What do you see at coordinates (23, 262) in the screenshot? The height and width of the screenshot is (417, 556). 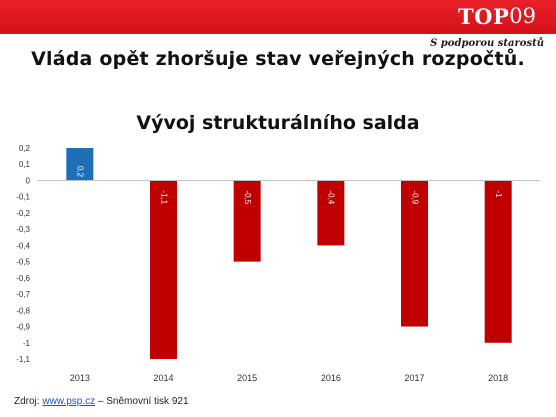 I see `y-tick-label: -0,5` at bounding box center [23, 262].